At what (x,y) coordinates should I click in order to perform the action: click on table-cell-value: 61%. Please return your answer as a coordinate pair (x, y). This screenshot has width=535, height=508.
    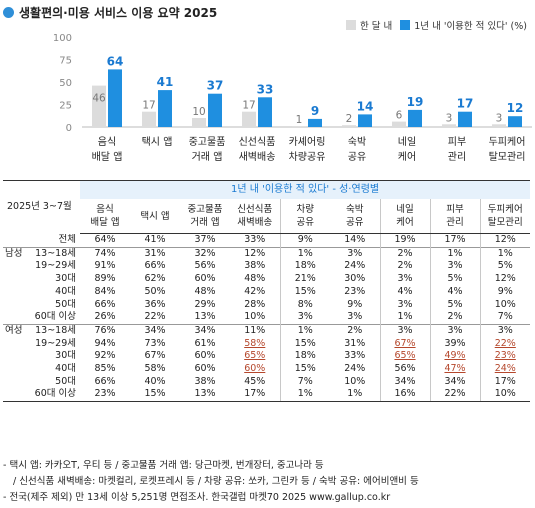
    Looking at the image, I should click on (205, 343).